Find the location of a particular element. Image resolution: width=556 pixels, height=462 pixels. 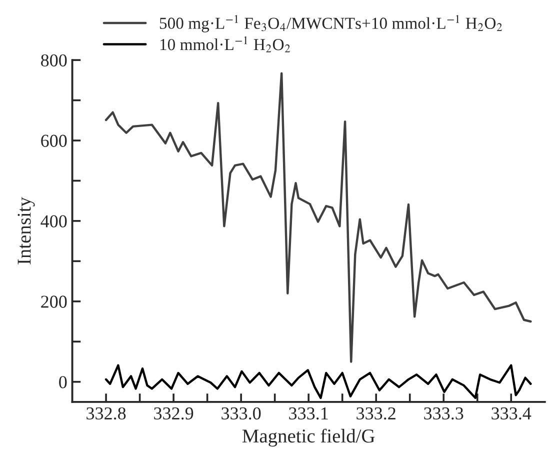

x-tick-label: 333.1 is located at coordinates (308, 413).